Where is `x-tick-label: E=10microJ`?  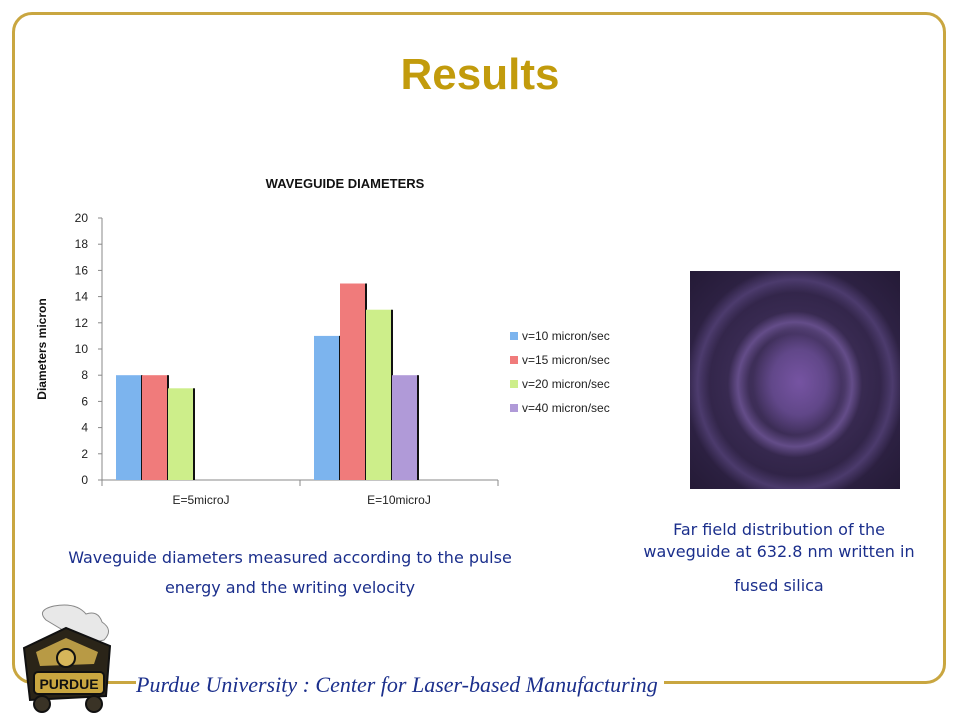 x-tick-label: E=10microJ is located at coordinates (399, 500).